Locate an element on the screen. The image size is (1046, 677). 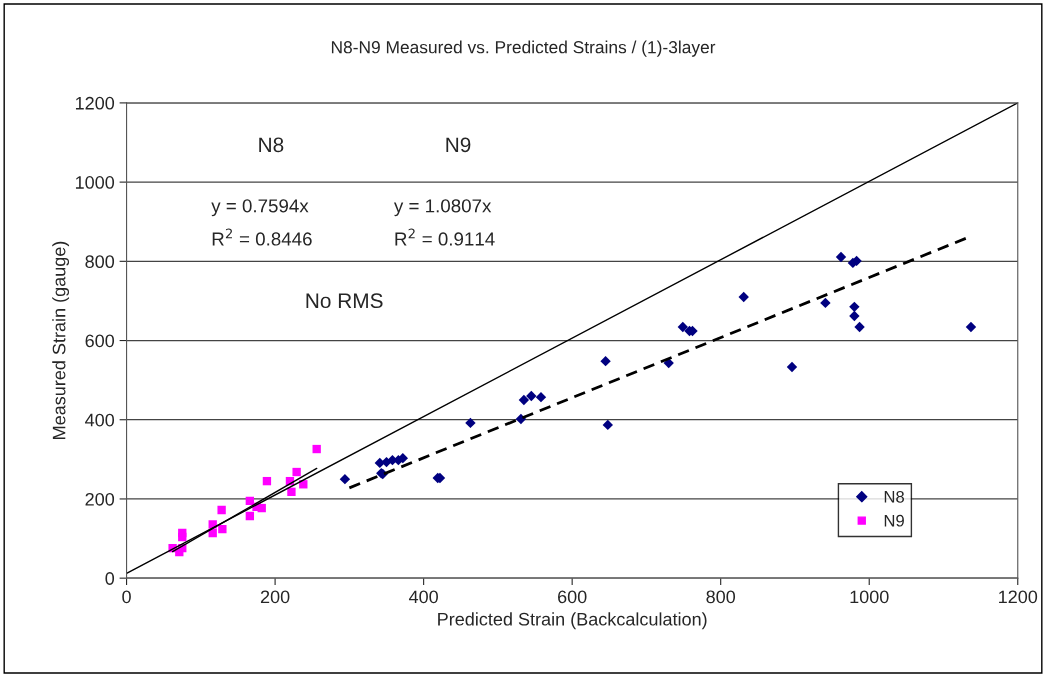
annotation: N9 is located at coordinates (458, 145).